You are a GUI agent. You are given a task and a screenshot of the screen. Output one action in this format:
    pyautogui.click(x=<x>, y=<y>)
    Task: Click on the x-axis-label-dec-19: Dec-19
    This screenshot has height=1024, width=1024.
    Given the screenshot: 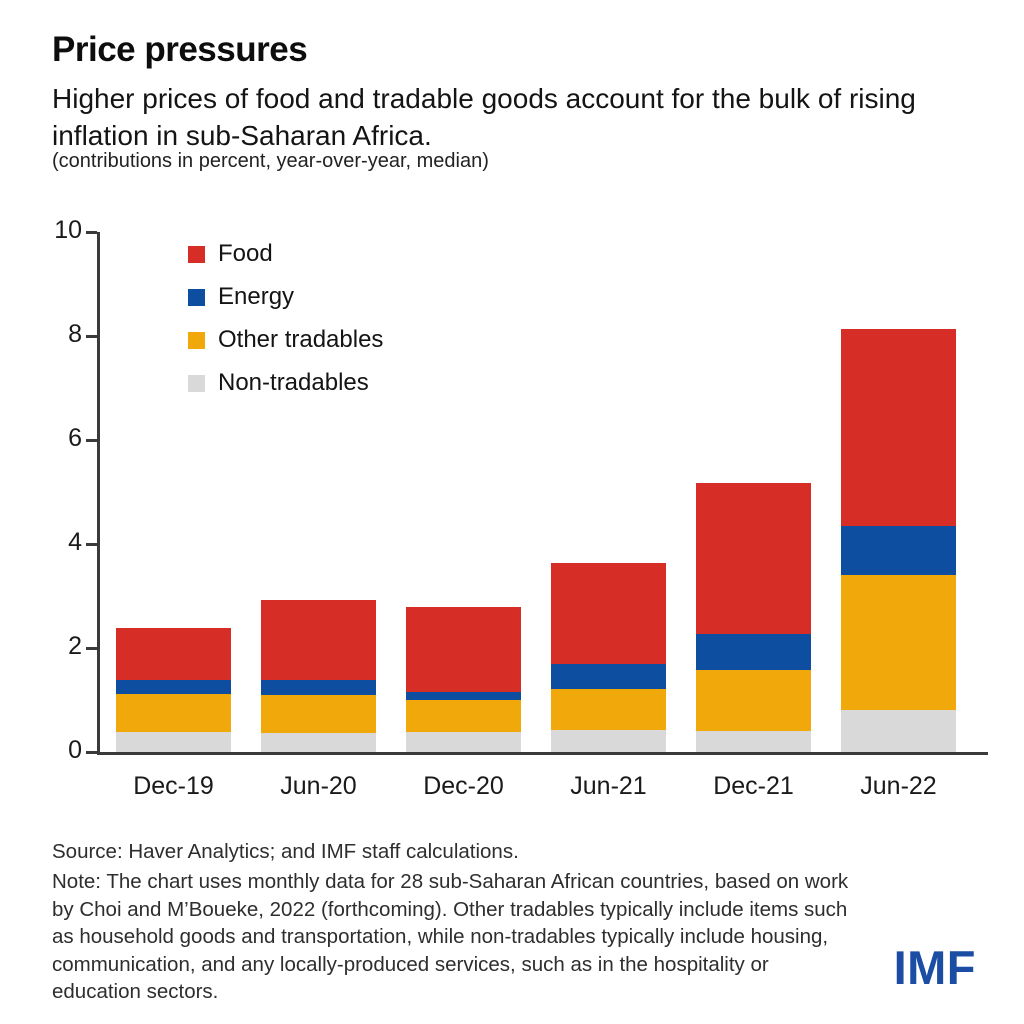 What is the action you would take?
    pyautogui.click(x=173, y=786)
    